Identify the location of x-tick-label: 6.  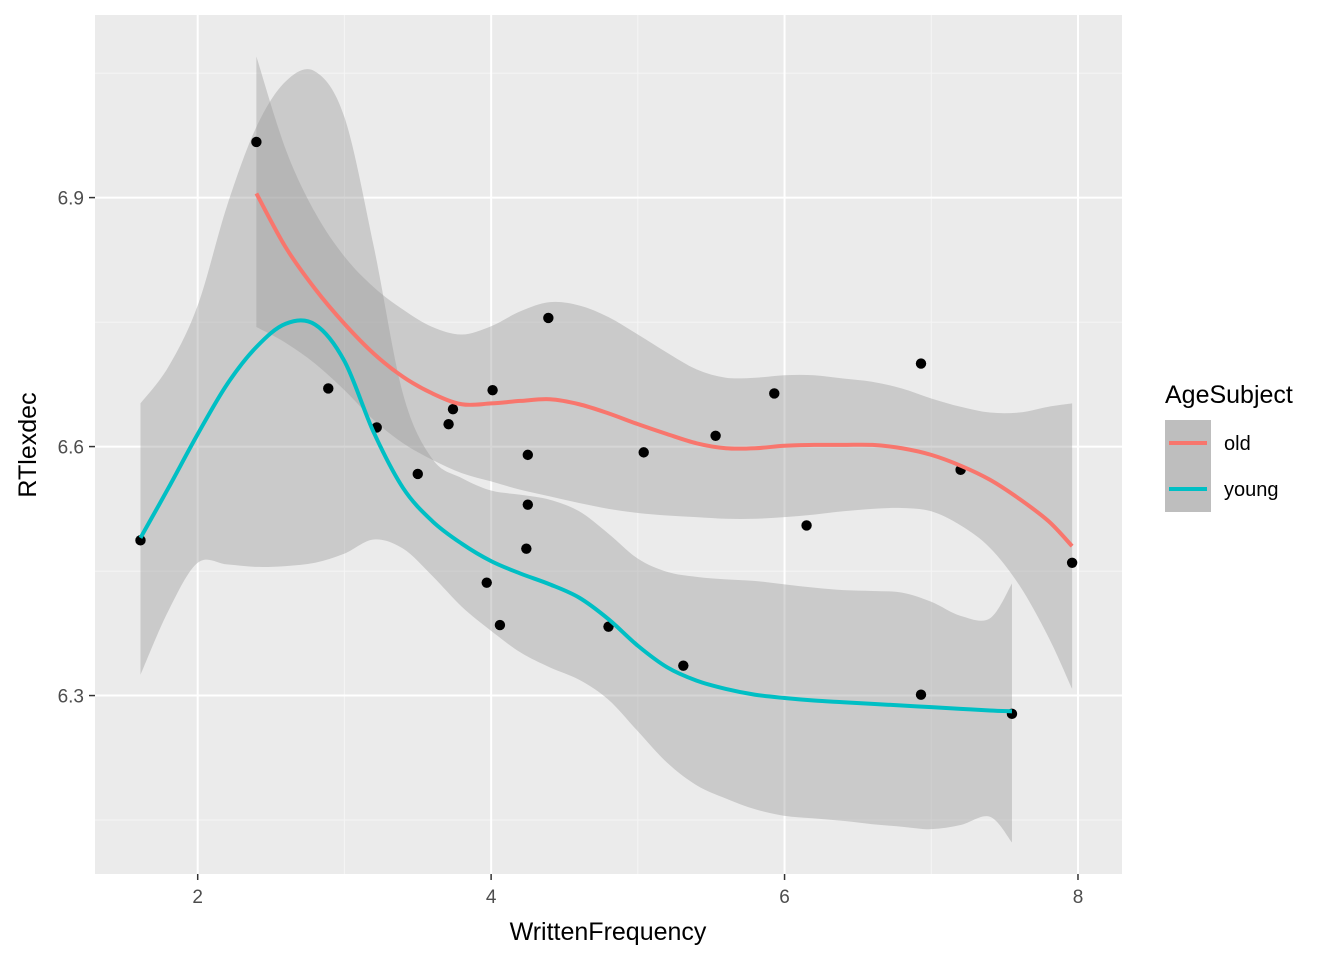
(784, 897).